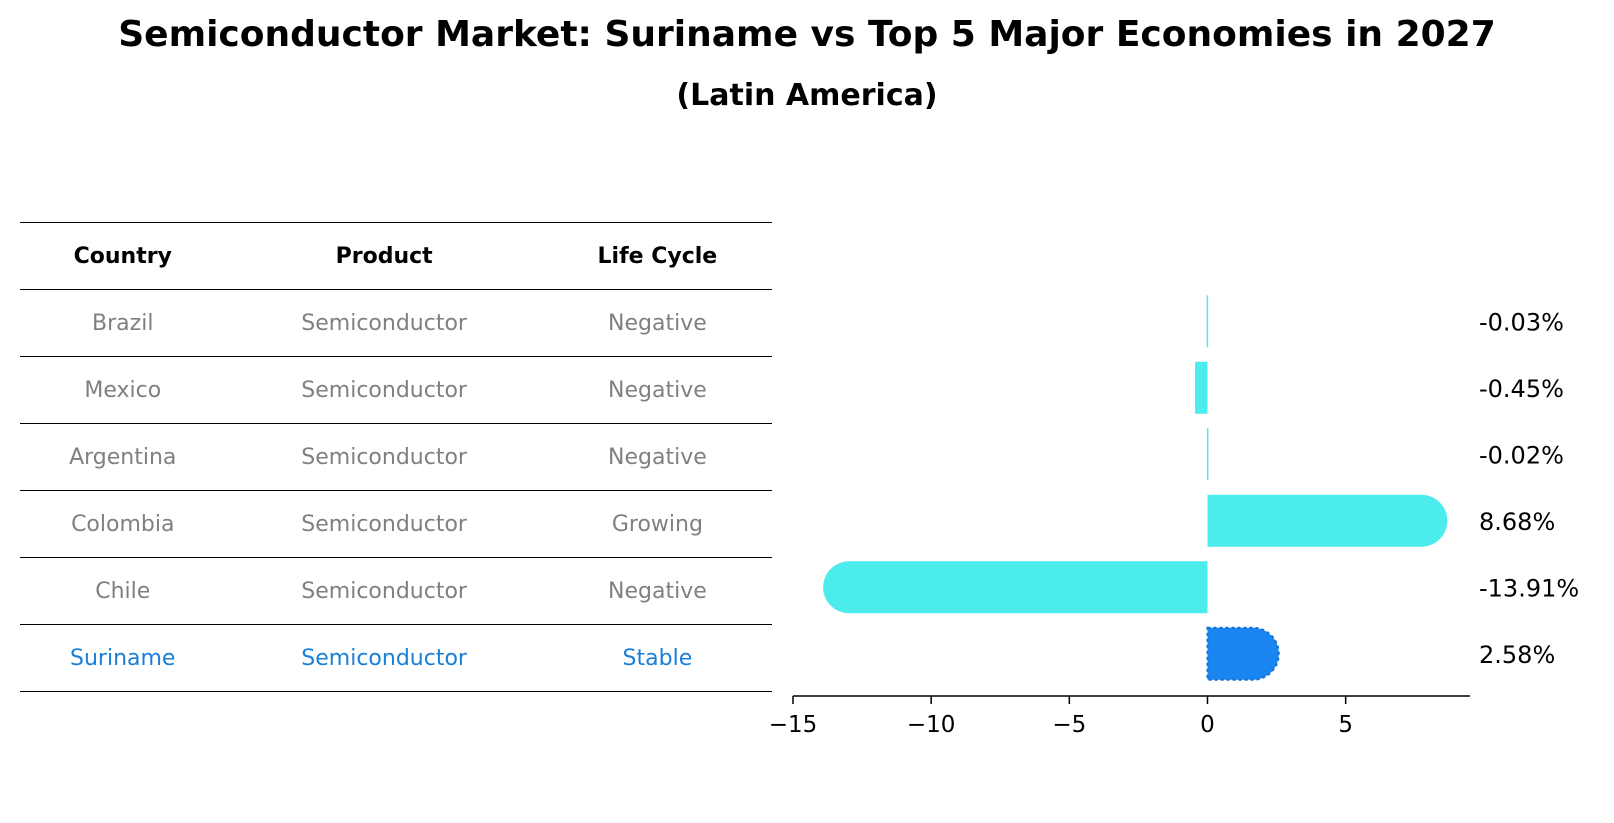 The image size is (1614, 823). I want to click on x-tick-label: 5, so click(1345, 725).